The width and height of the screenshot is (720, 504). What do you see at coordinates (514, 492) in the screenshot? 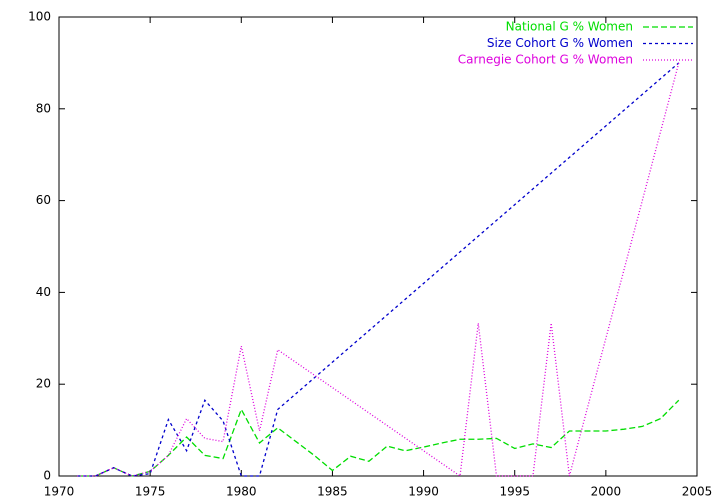
I see `x-tick-label: 1995` at bounding box center [514, 492].